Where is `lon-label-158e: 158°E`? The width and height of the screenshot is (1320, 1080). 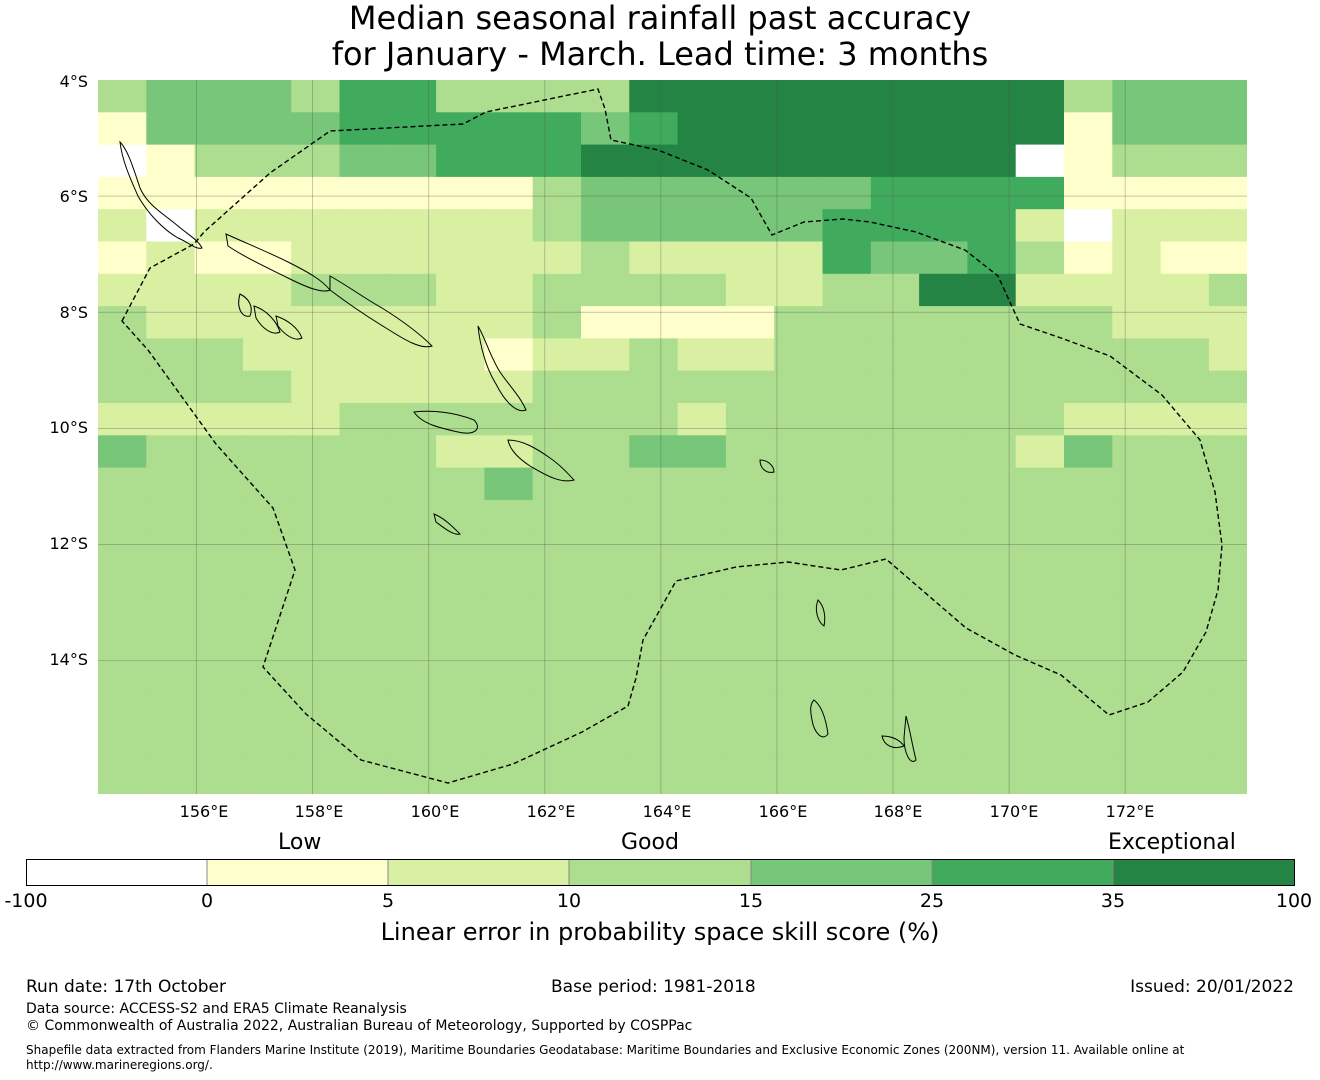 lon-label-158e: 158°E is located at coordinates (319, 811).